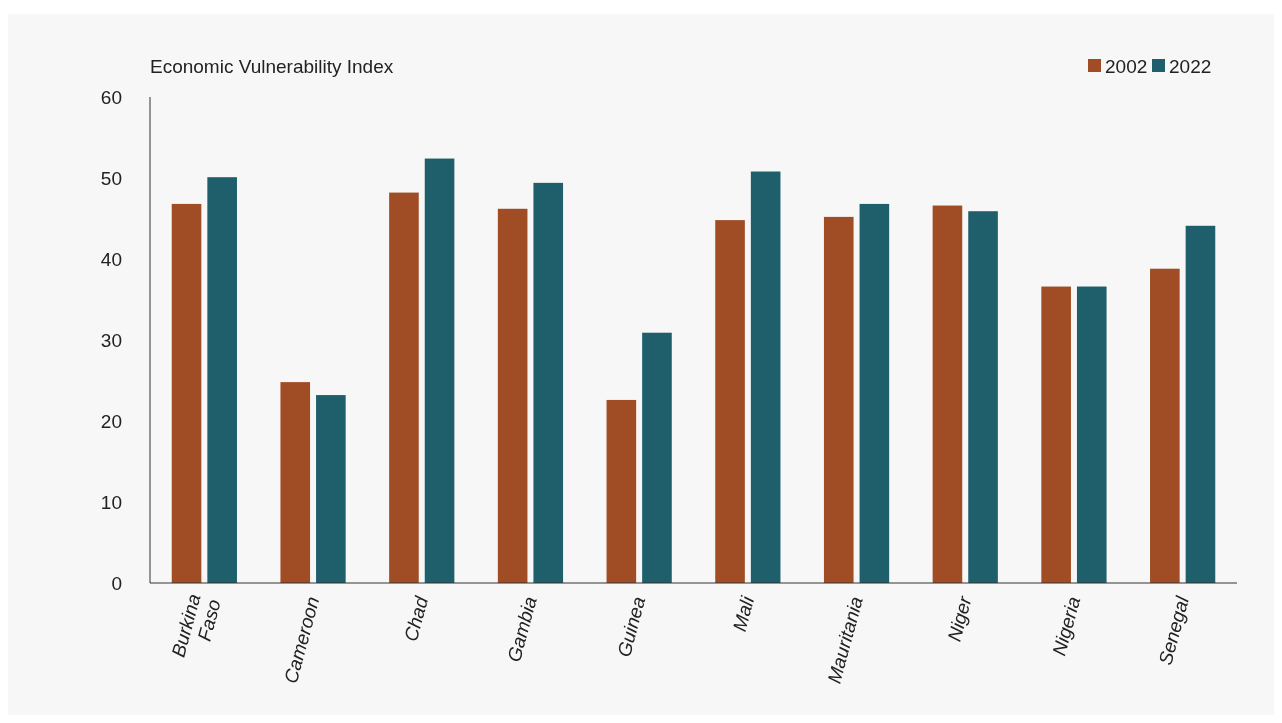 This screenshot has width=1282, height=723. I want to click on x-tick-label: Nigeria, so click(1066, 626).